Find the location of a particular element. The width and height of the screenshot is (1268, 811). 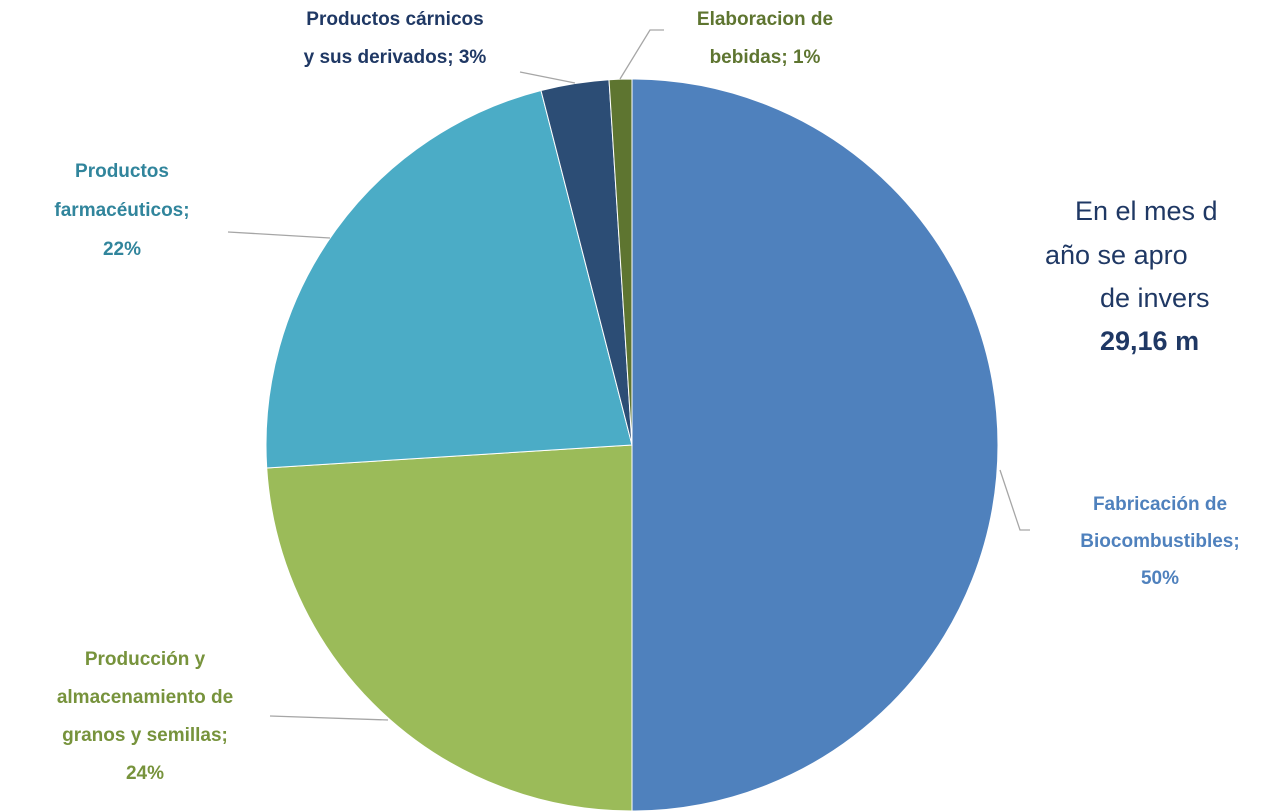

label-line: bebidas; 1% is located at coordinates (765, 57).